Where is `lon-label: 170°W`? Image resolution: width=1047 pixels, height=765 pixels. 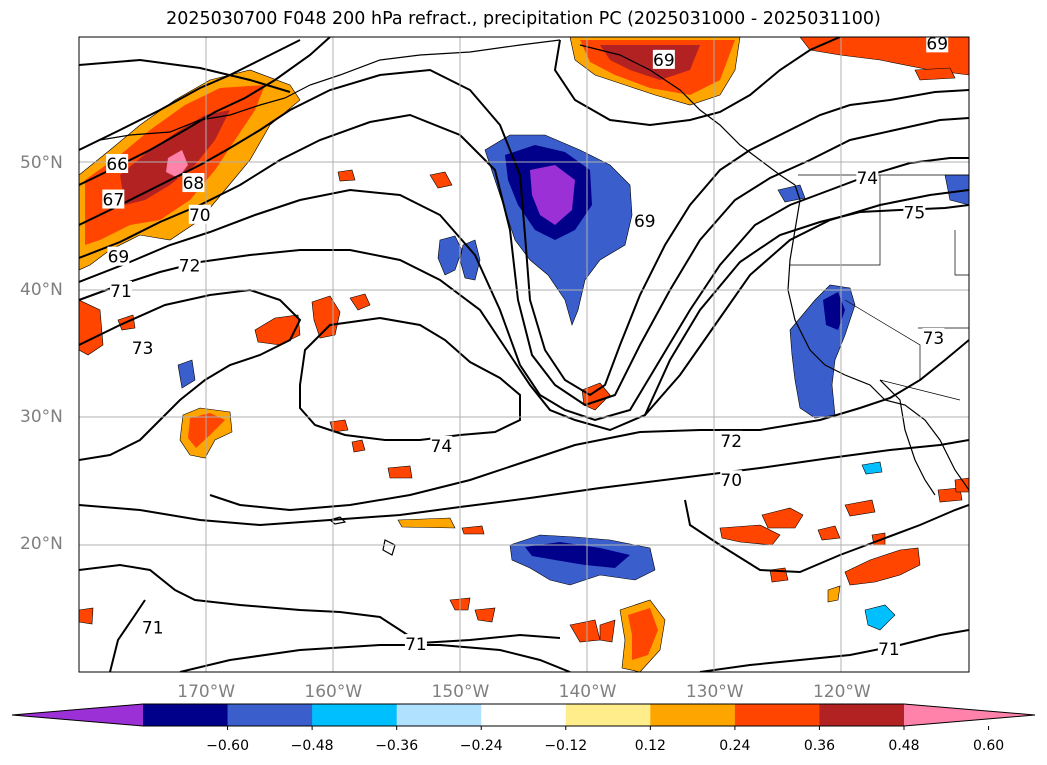
lon-label: 170°W is located at coordinates (206, 692).